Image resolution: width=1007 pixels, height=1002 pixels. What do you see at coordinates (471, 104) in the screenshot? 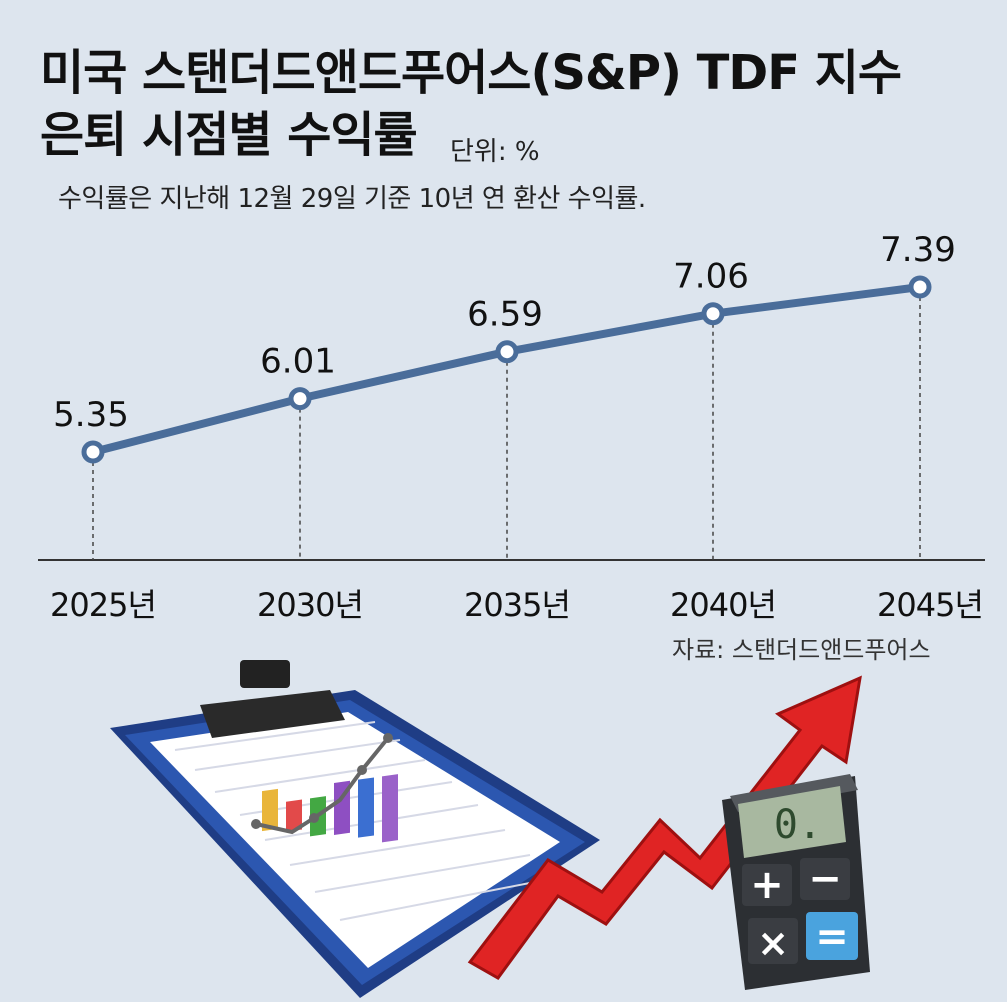
I see `chart-title: 미국 스탠더드앤드푸어스(S&P) TDF 지수 은퇴 시점별 수익률` at bounding box center [471, 104].